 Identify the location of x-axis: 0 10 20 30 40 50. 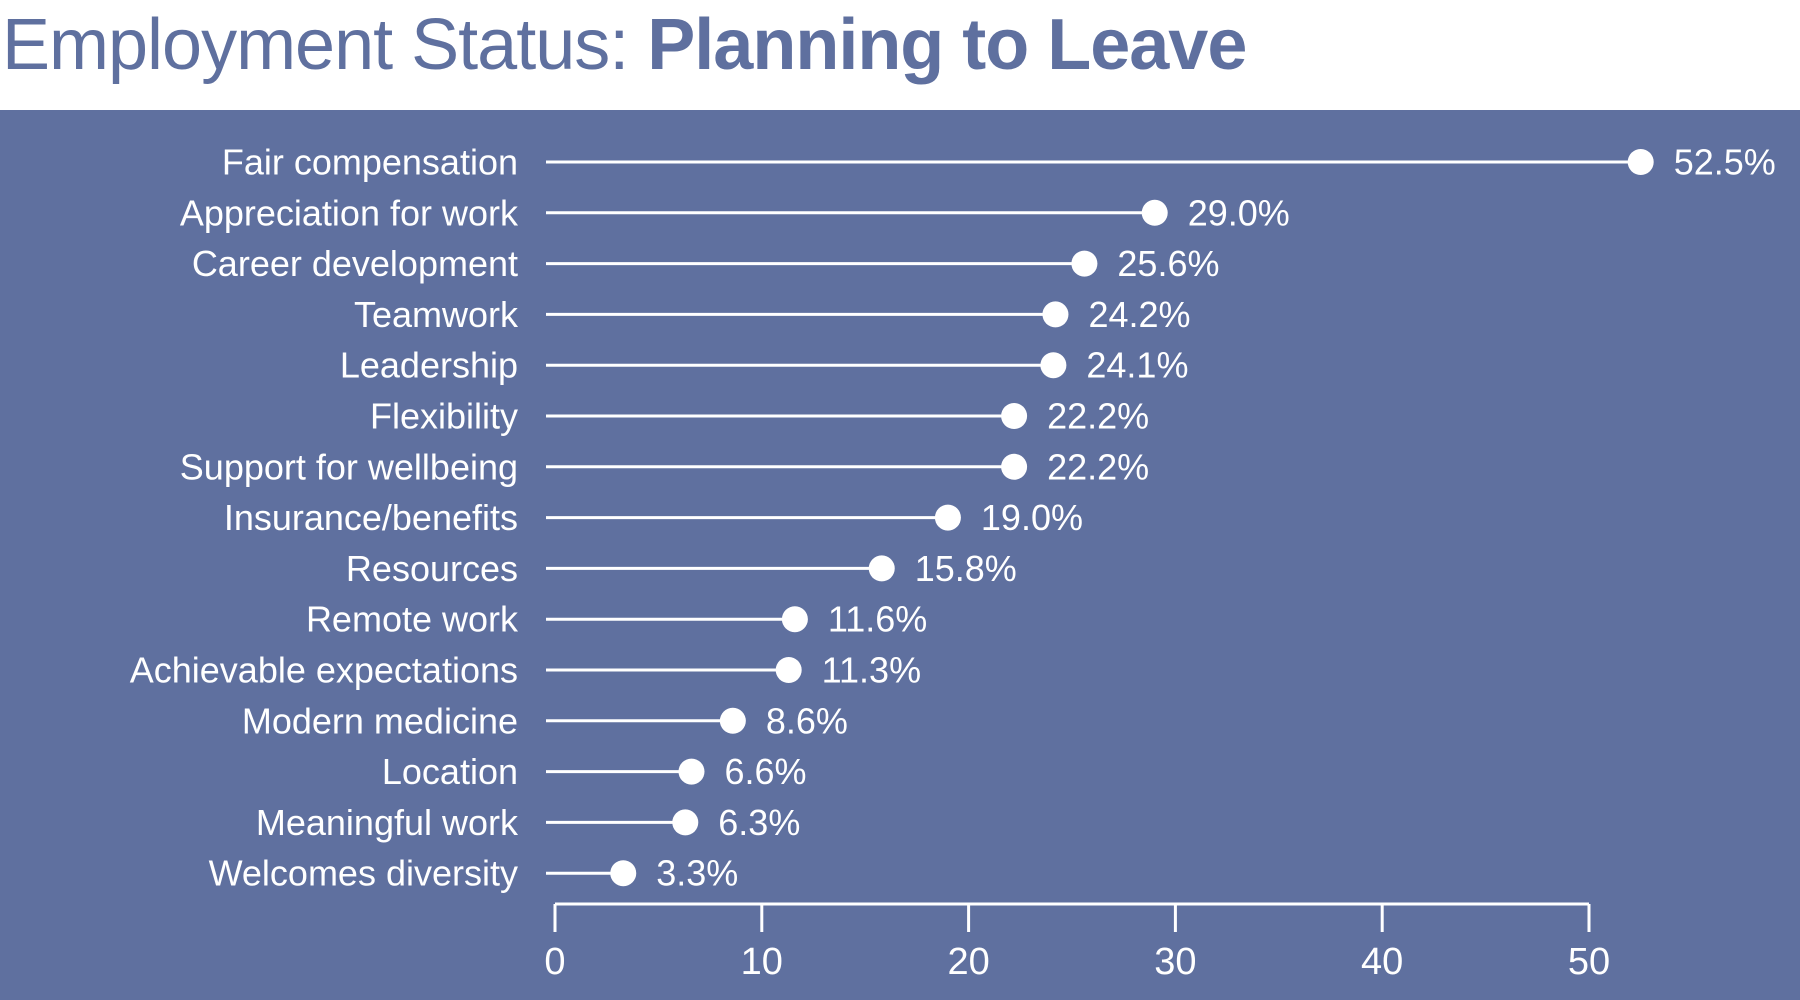
(1077, 942).